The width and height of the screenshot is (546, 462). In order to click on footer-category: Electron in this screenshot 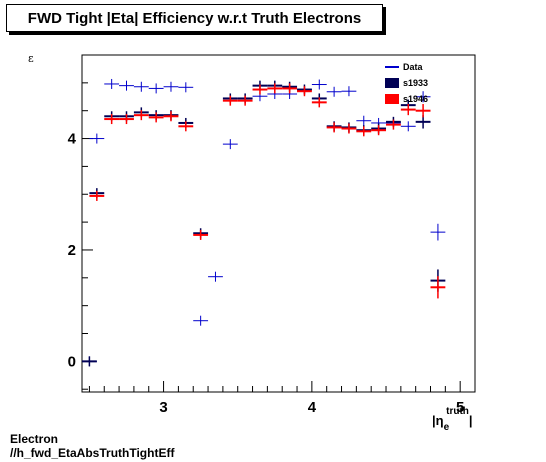, I will do `click(34, 439)`.